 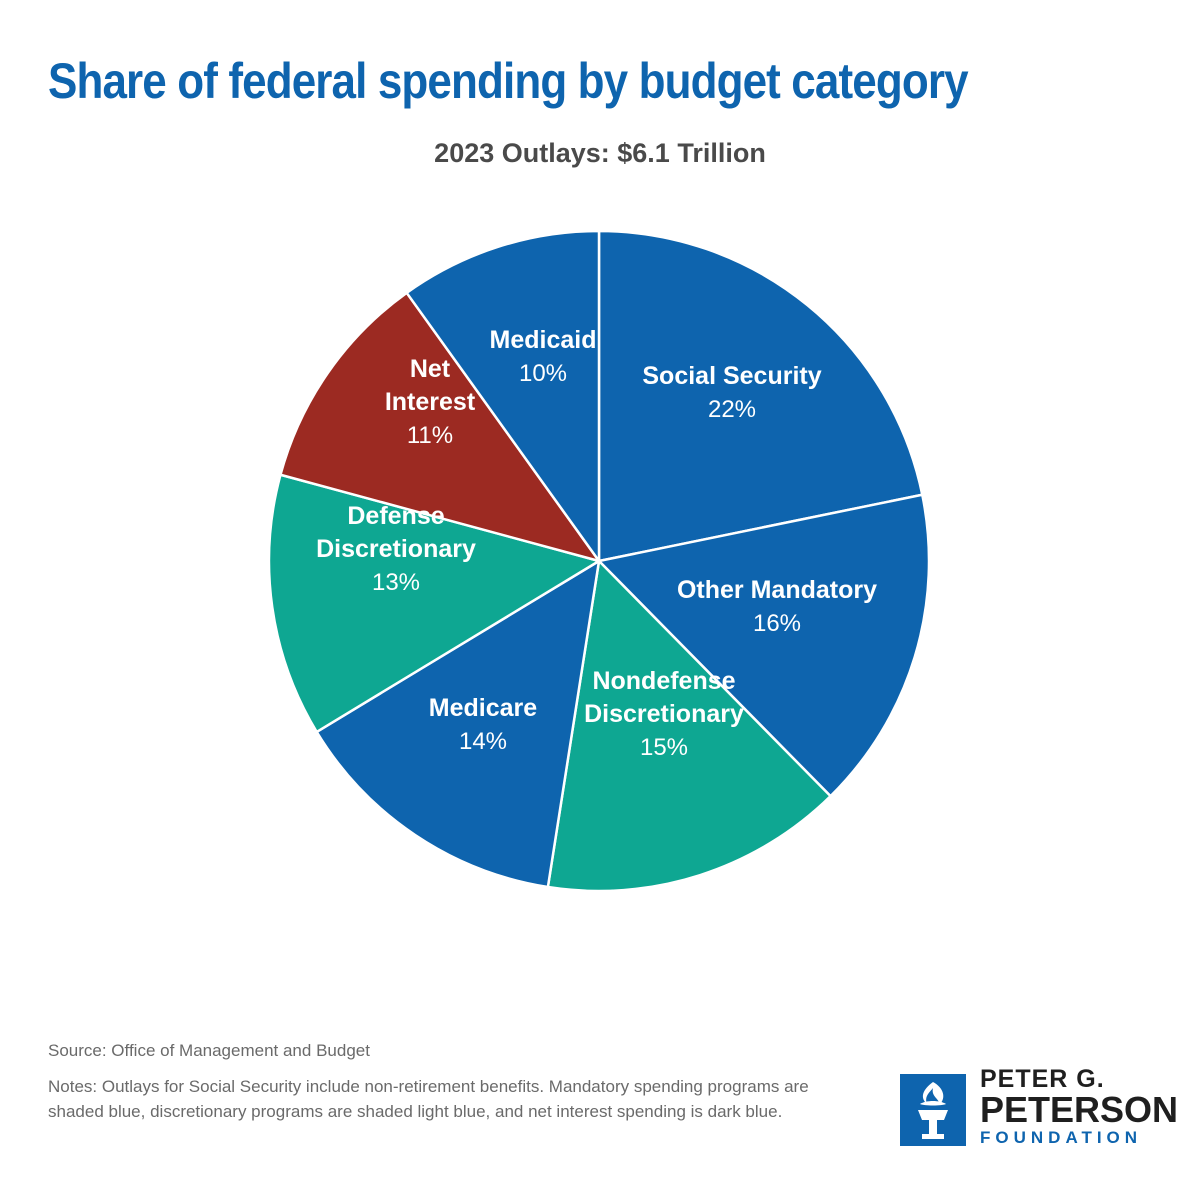 What do you see at coordinates (543, 373) in the screenshot?
I see `slice-value-label: 10%` at bounding box center [543, 373].